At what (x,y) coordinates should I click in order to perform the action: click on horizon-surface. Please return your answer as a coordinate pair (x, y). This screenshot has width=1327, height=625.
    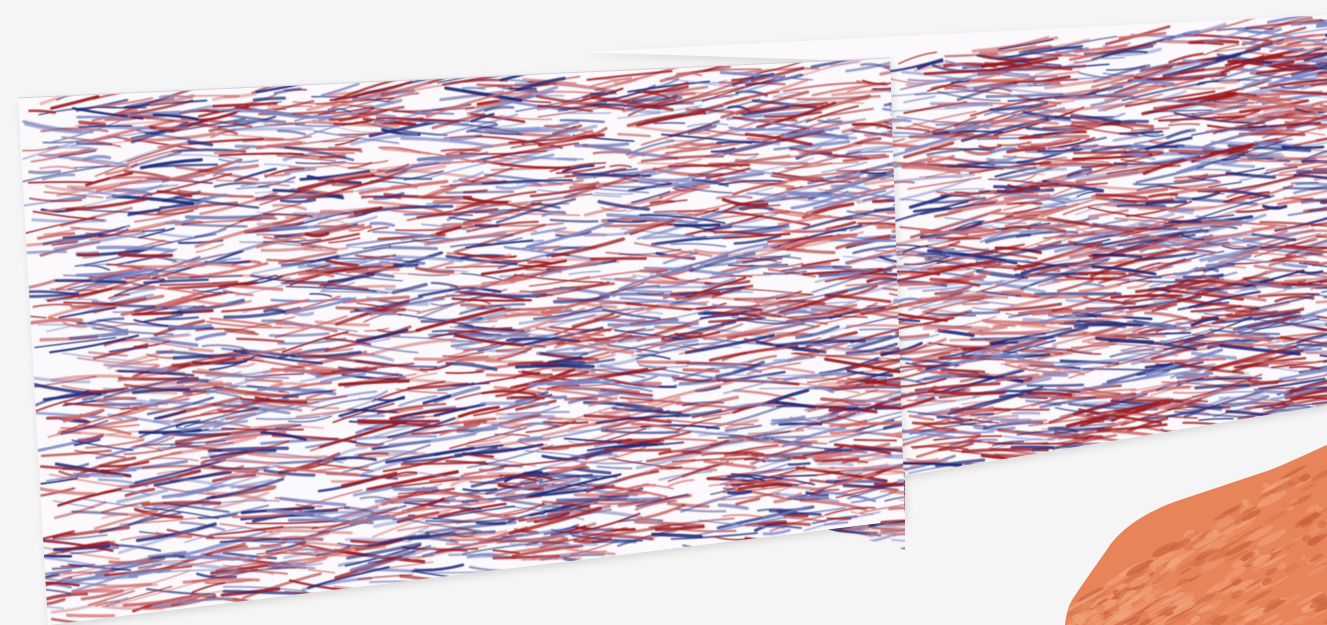
    Looking at the image, I should click on (1193, 535).